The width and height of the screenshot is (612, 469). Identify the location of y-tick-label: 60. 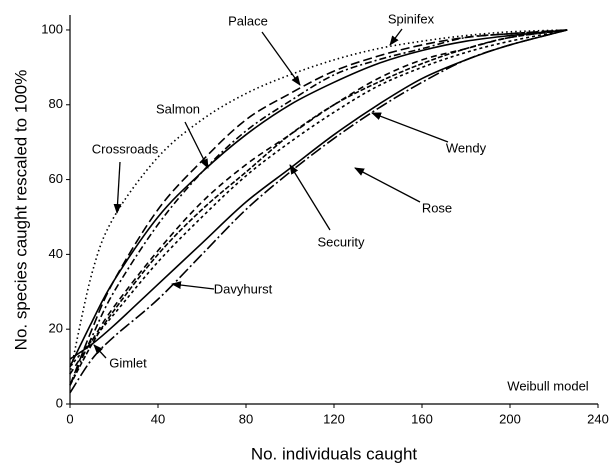
(56, 178).